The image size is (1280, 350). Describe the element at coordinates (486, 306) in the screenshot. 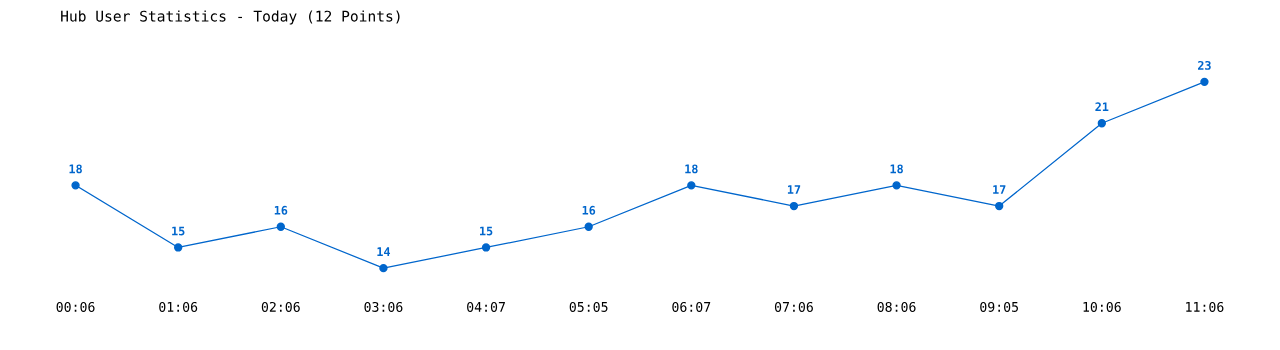

I see `x-tick-label: 04:07` at that location.